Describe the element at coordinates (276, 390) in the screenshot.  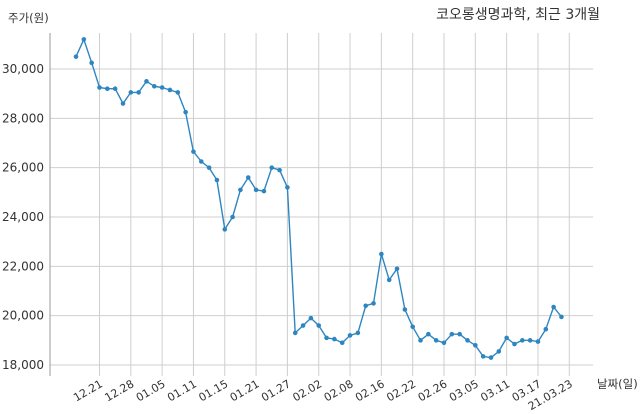
I see `x-tick-label: 01.27` at that location.